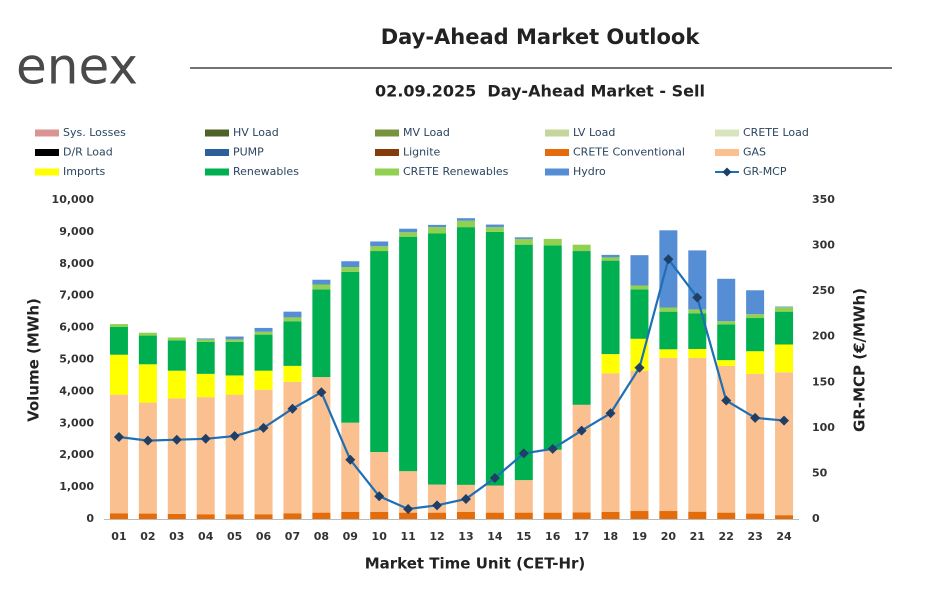 This screenshot has width=927, height=598. I want to click on y-tick-label: 6,000, so click(76, 327).